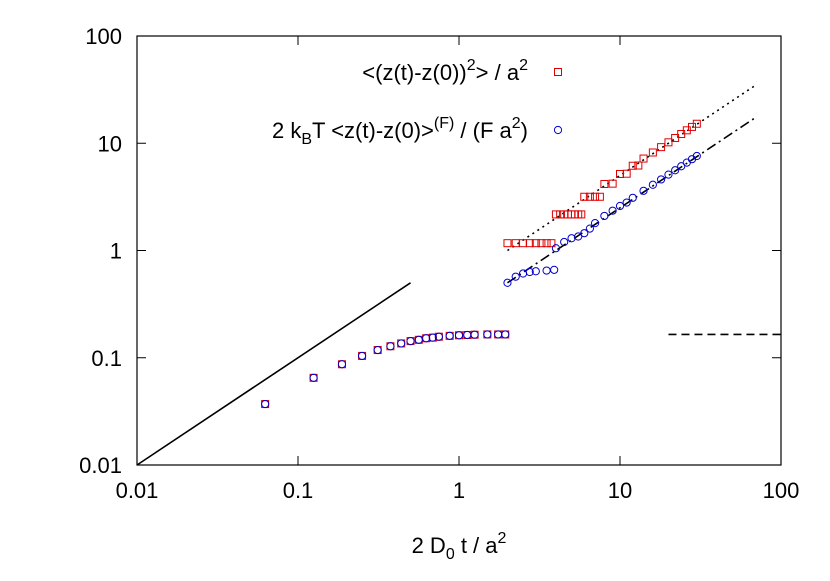 Image resolution: width=830 pixels, height=581 pixels. What do you see at coordinates (498, 72) in the screenshot?
I see `legend-label-part: > / a` at bounding box center [498, 72].